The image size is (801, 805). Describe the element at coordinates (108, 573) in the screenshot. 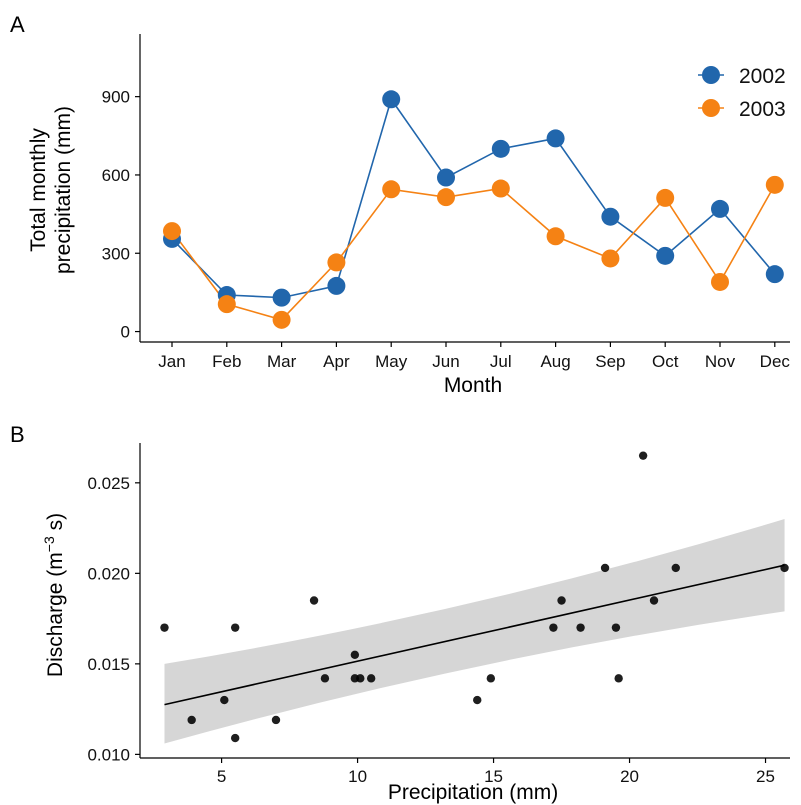

I see `y-tick-label: 0.020` at that location.